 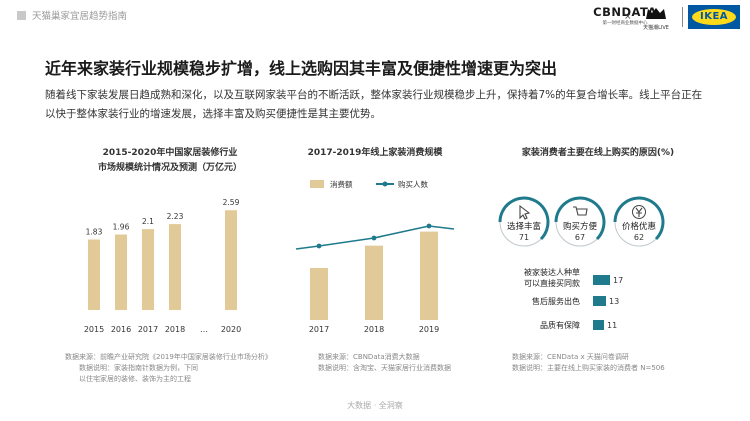 What do you see at coordinates (552, 272) in the screenshot?
I see `secondary-reason-label-0-a: 被家装达人种草` at bounding box center [552, 272].